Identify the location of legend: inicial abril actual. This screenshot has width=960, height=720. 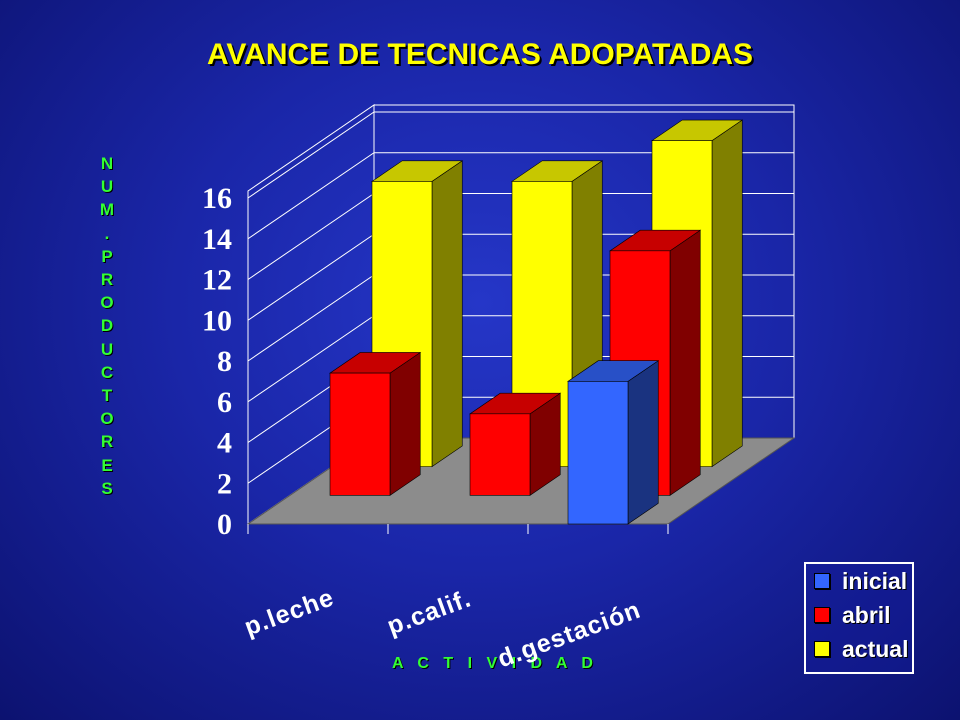
(859, 618).